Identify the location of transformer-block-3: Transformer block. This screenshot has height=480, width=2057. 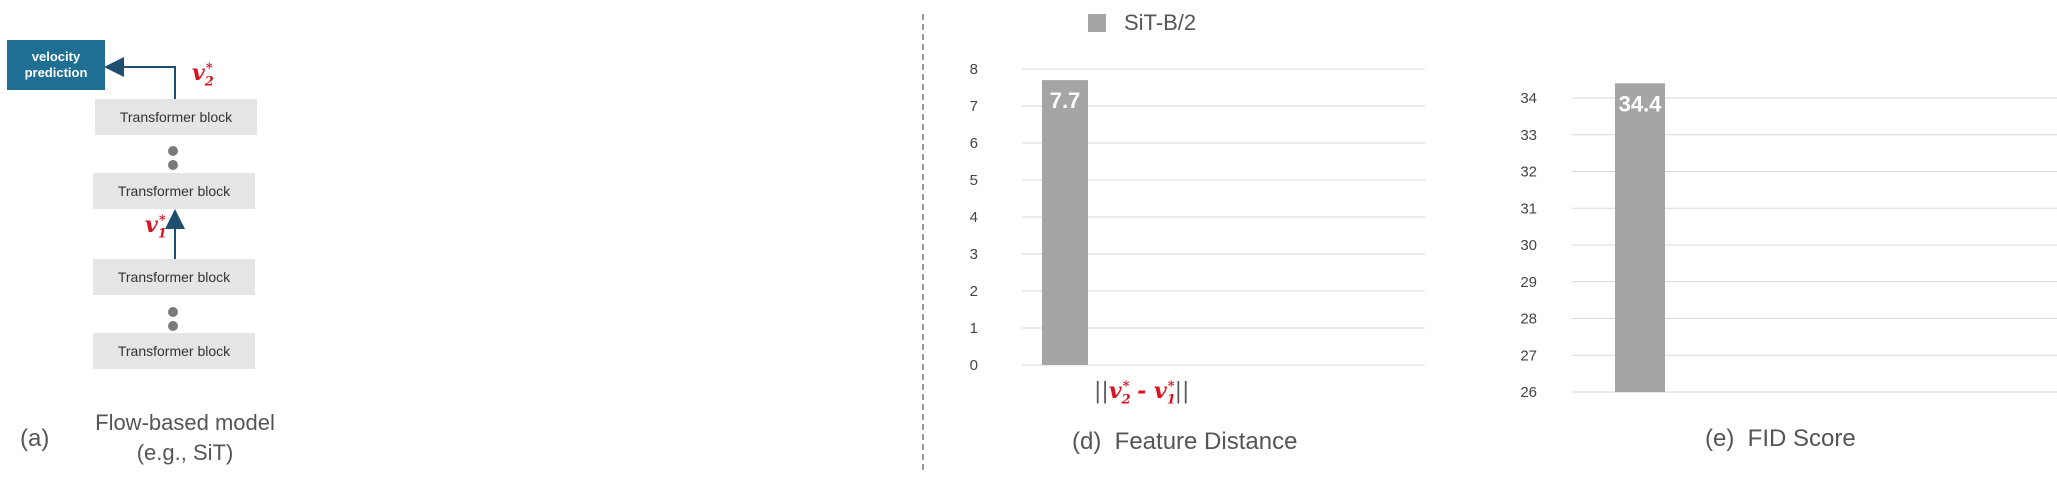
(174, 277).